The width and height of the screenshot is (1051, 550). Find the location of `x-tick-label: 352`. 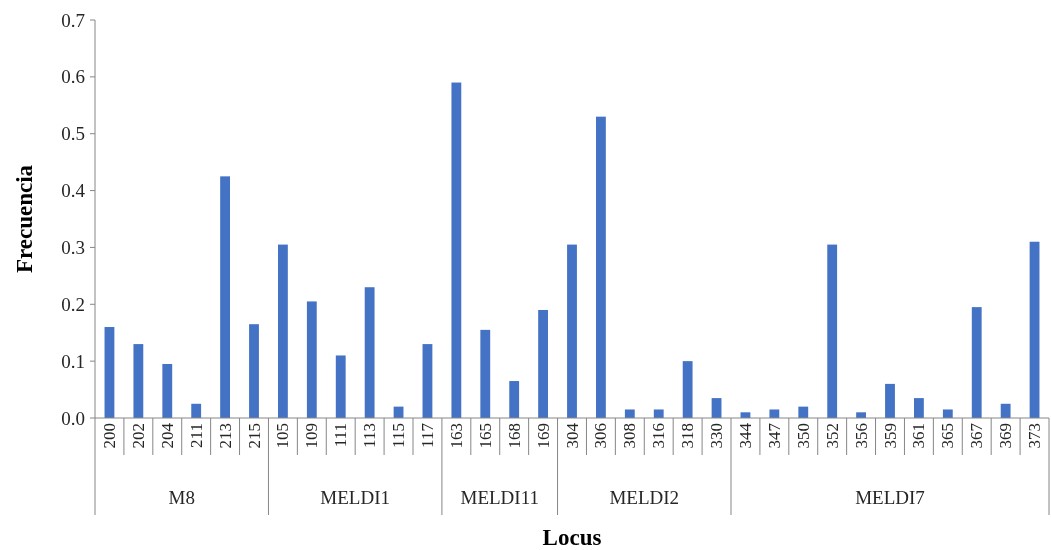

x-tick-label: 352 is located at coordinates (832, 436).